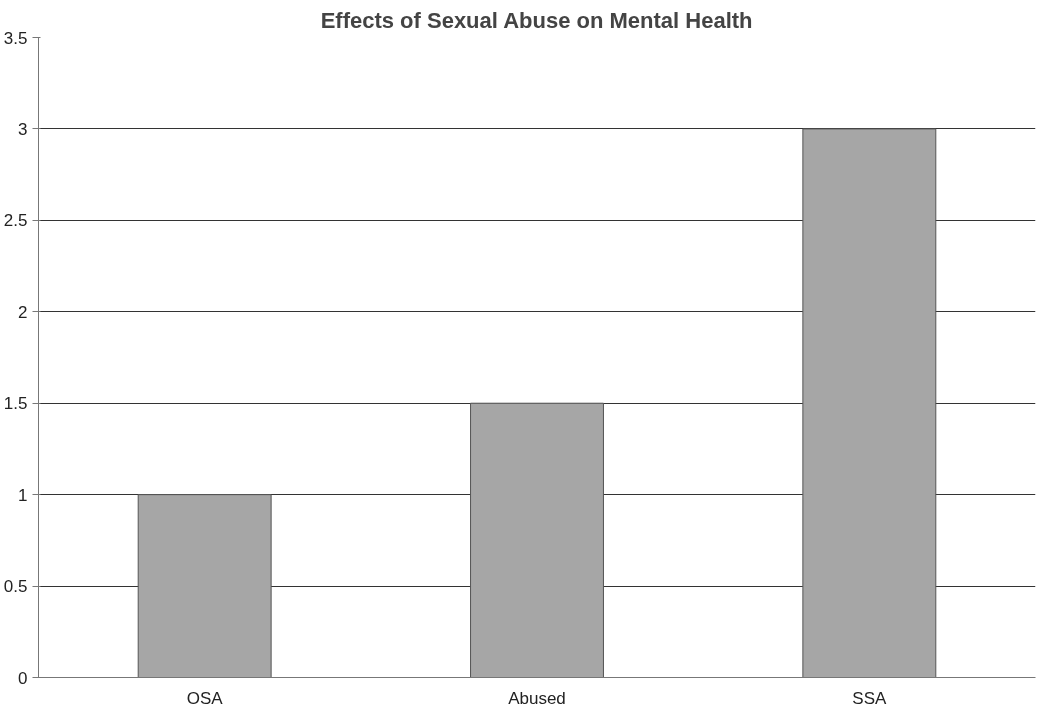 The image size is (1050, 719). Describe the element at coordinates (23, 129) in the screenshot. I see `y-tick-label: 3` at that location.